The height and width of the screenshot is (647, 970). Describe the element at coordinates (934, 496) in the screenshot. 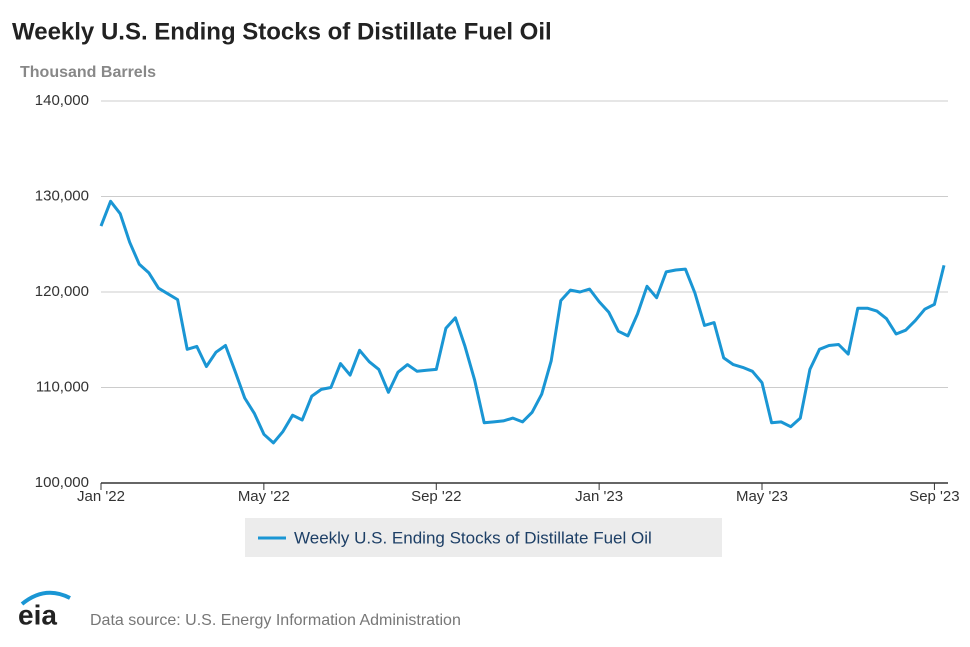

I see `x-tick-label: Sep '23` at that location.